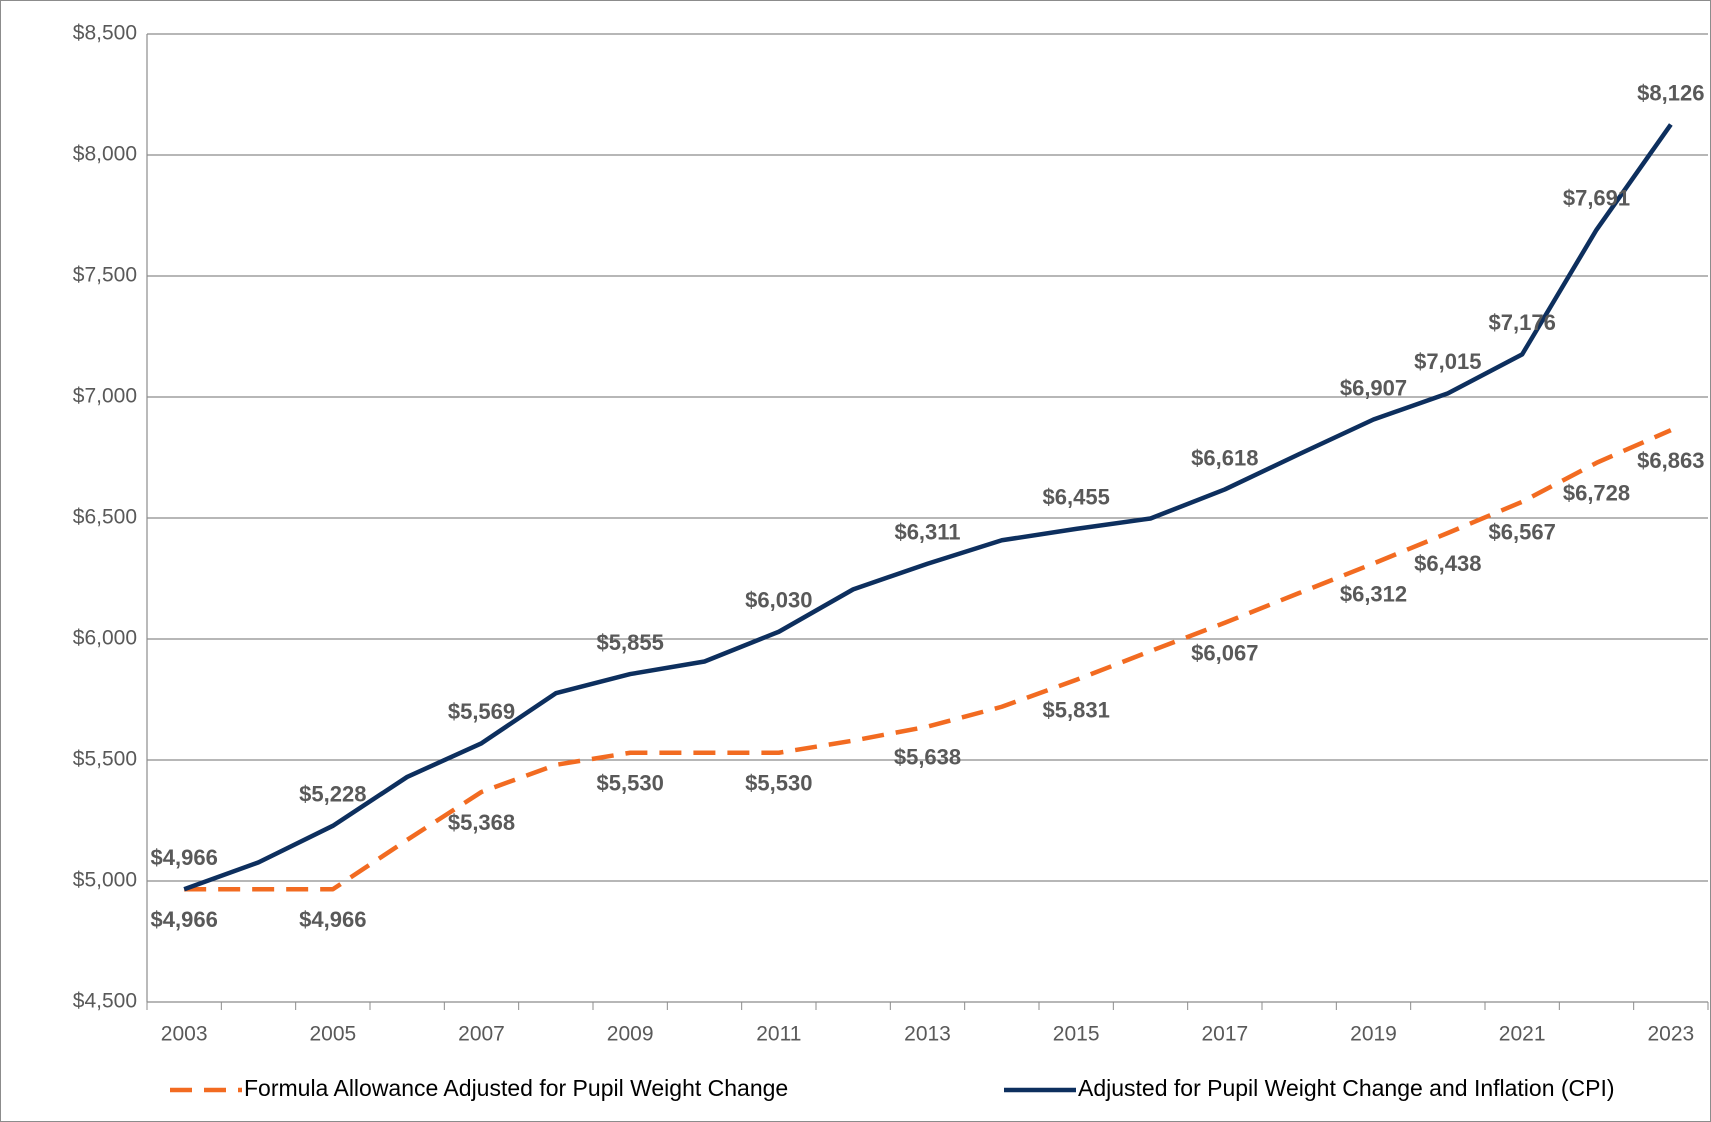 The height and width of the screenshot is (1122, 1711). I want to click on y-tick-label: $8,000, so click(105, 154).